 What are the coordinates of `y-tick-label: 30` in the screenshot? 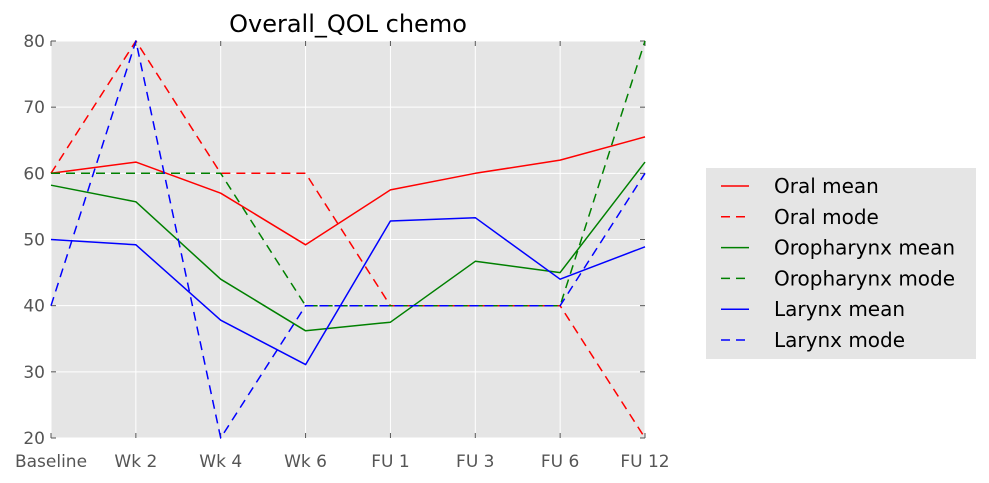 It's located at (34, 373).